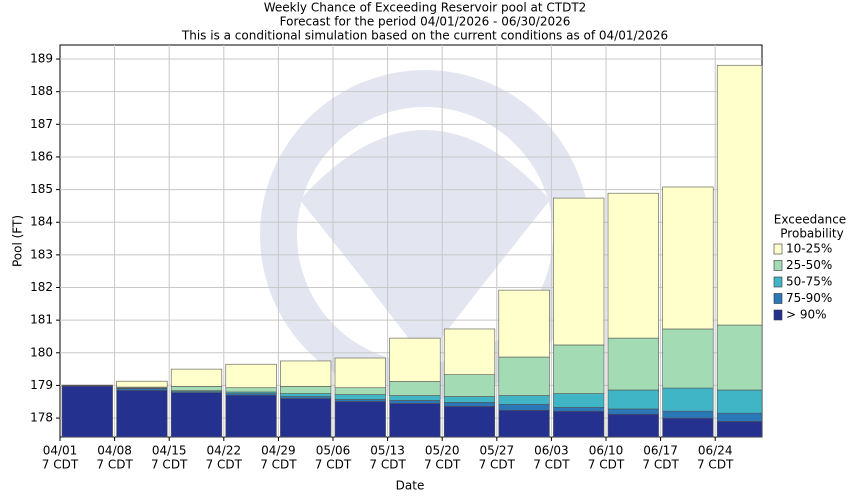 The height and width of the screenshot is (500, 850). Describe the element at coordinates (224, 451) in the screenshot. I see `x-tick-label: 04/22` at that location.